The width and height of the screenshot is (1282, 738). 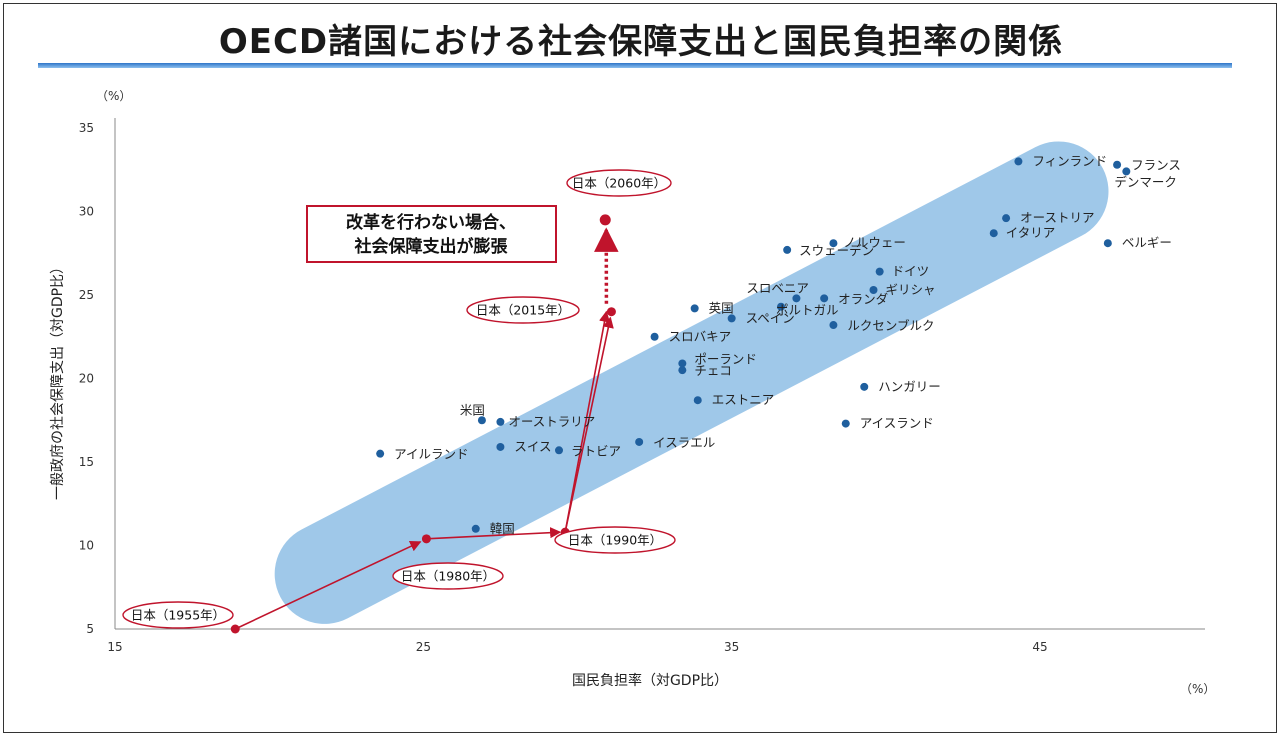 What do you see at coordinates (641, 42) in the screenshot?
I see `page-title: OECD諸国における社会保障支出と国民負担率の関係` at bounding box center [641, 42].